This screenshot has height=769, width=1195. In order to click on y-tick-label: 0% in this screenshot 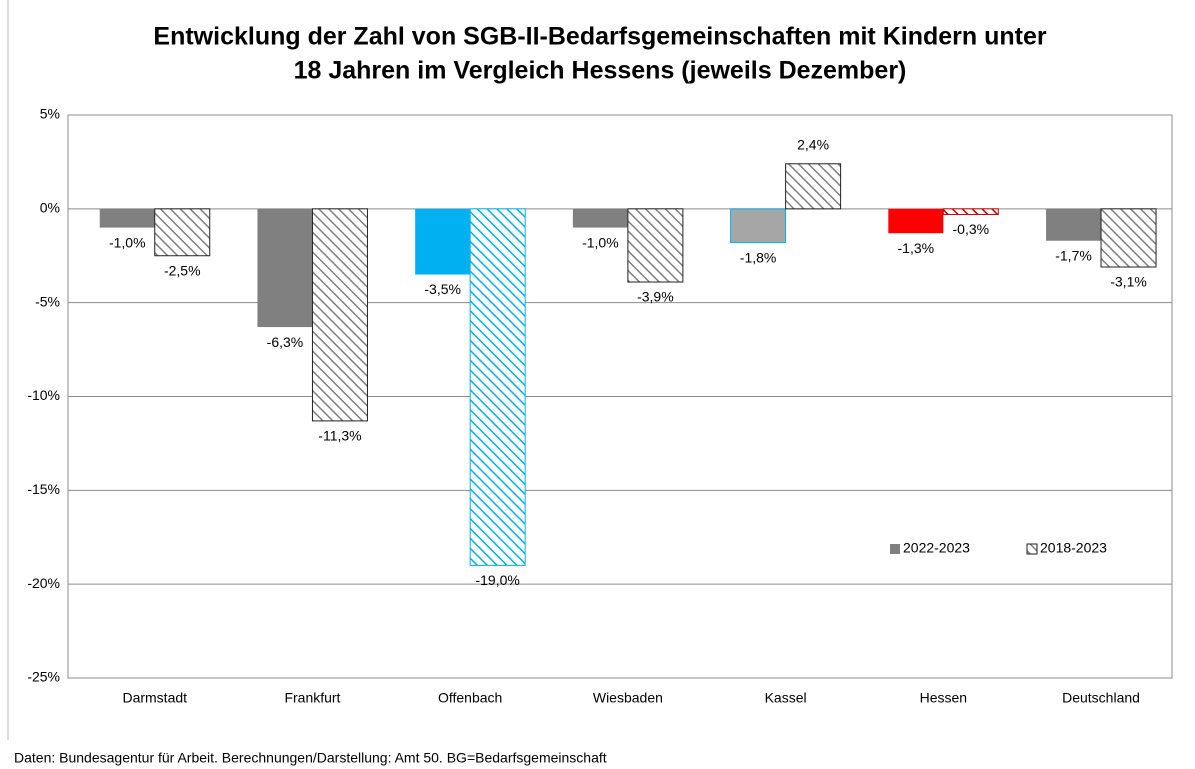, I will do `click(50, 208)`.